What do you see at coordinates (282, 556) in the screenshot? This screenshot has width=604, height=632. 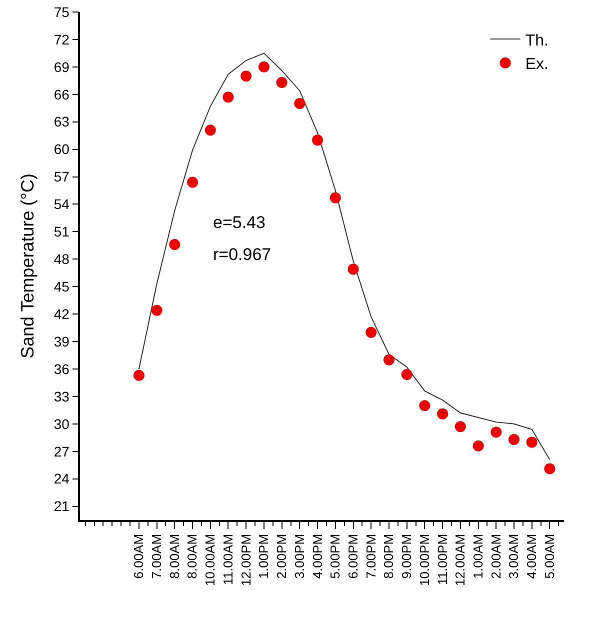 I see `x-tick-label: 2.00PM` at bounding box center [282, 556].